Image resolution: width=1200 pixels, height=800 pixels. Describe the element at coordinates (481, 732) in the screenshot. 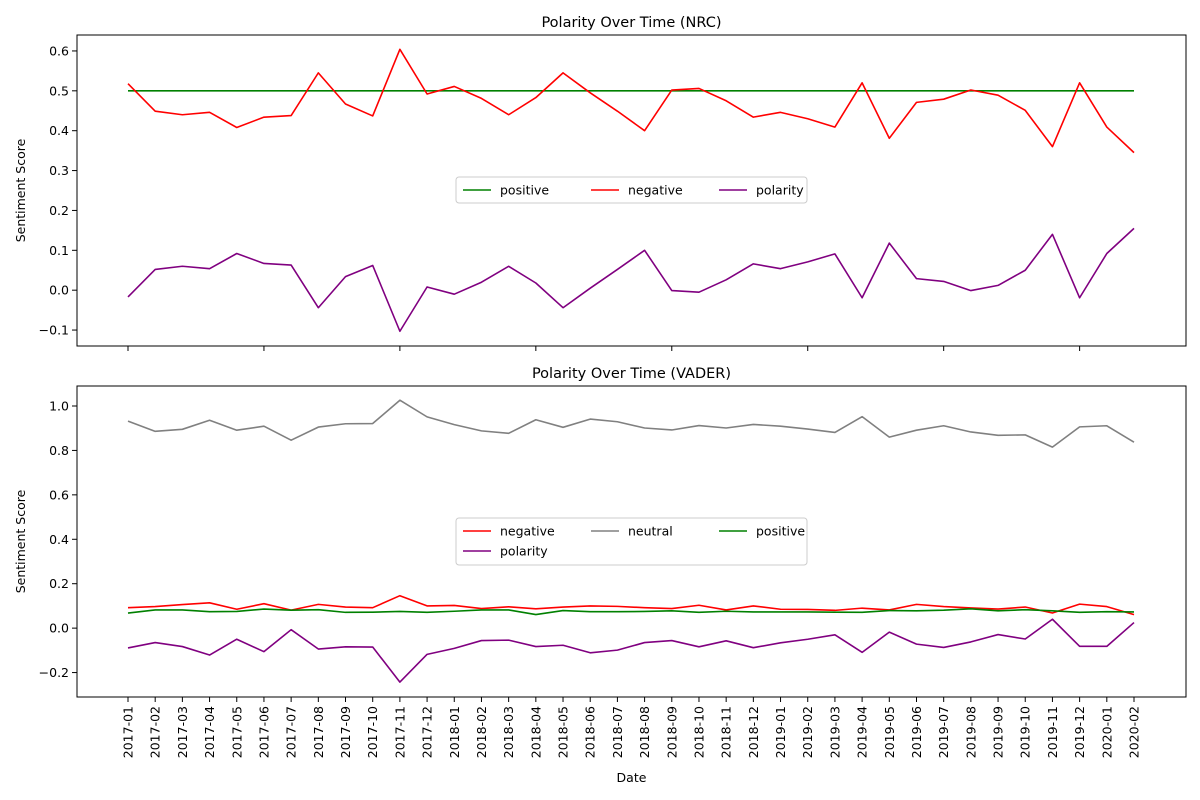

I see `x-tick-label: 2018-02` at that location.